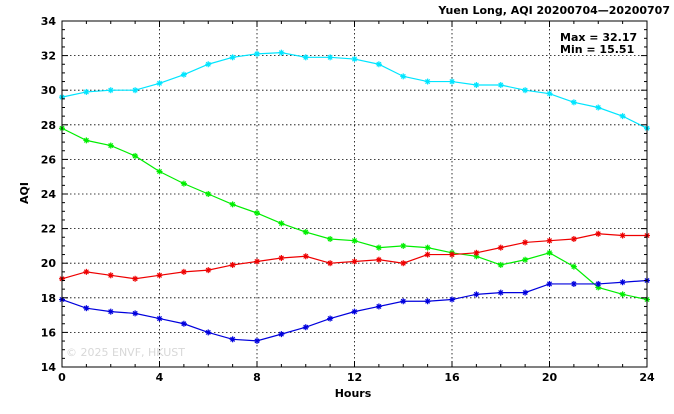 This screenshot has height=414, width=674. I want to click on y-tick-label: 30, so click(49, 90).